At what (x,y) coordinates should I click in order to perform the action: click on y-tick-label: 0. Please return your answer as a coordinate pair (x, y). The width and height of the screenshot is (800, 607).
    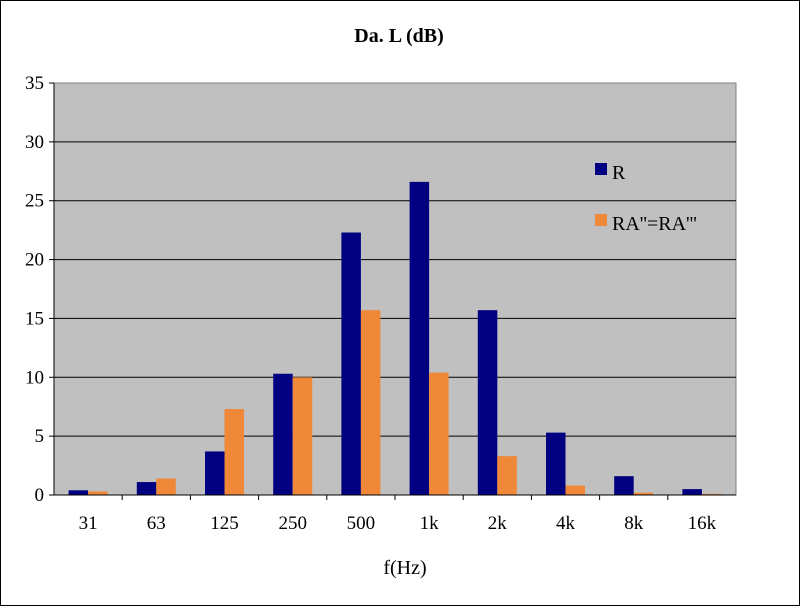
    Looking at the image, I should click on (40, 495).